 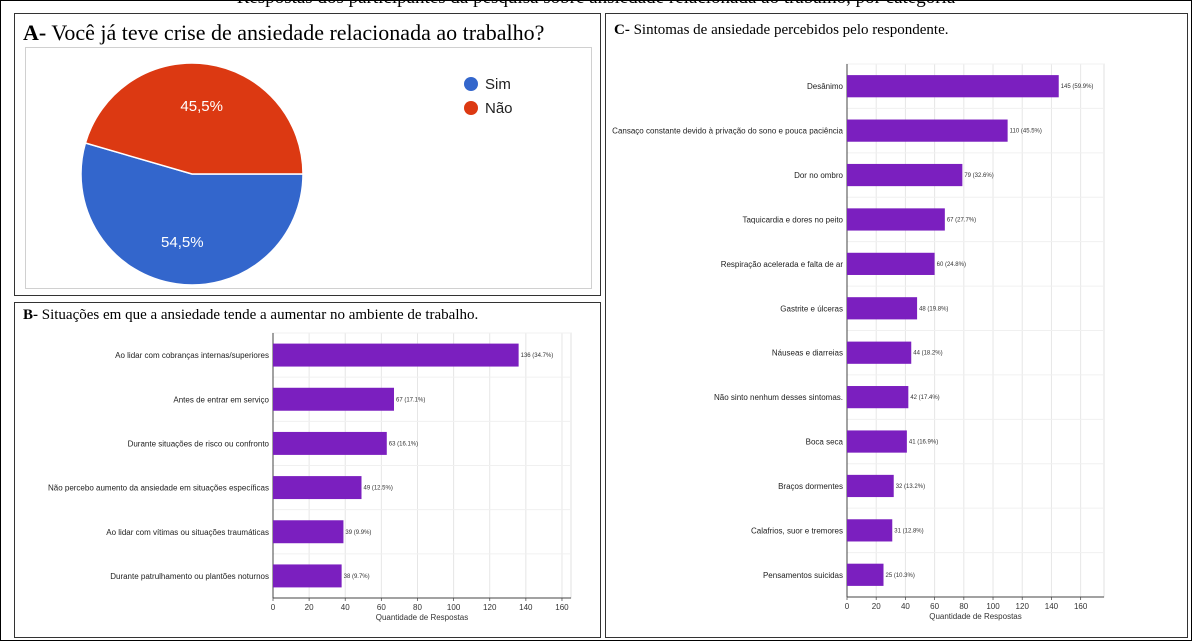 What do you see at coordinates (410, 400) in the screenshot?
I see `situations-data-label: 67 (17.1%)` at bounding box center [410, 400].